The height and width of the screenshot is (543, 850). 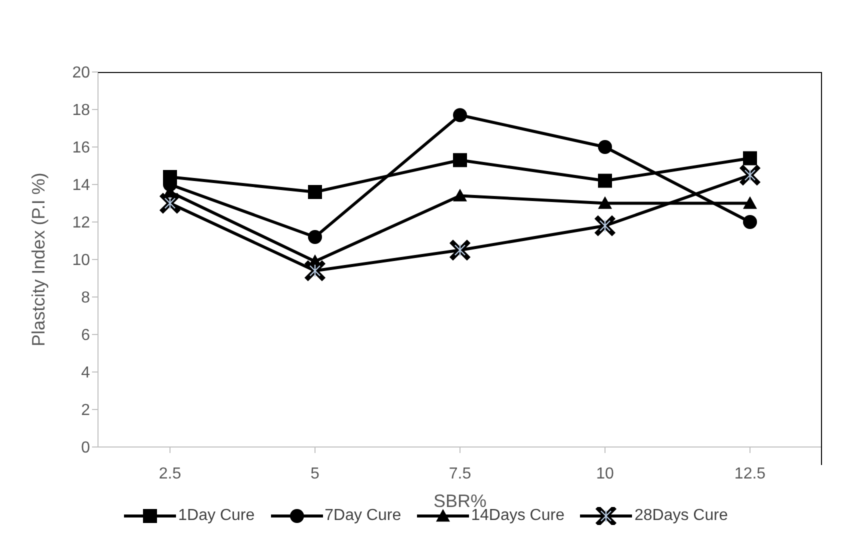 I want to click on y-tick-label: 0, so click(x=85, y=448).